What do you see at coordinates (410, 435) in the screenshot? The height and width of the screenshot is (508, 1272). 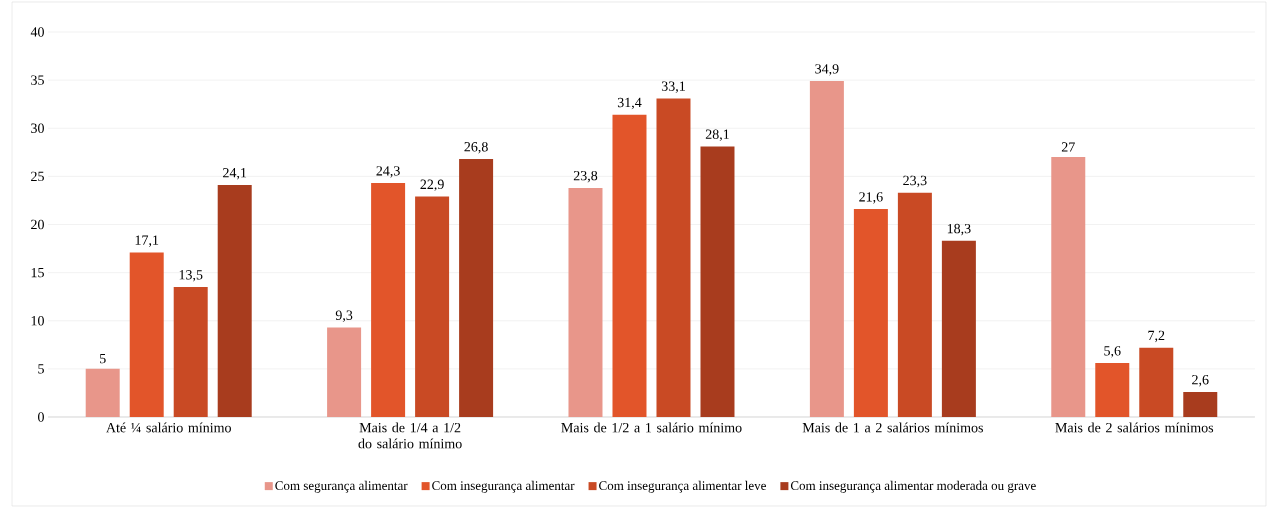 I see `x-tick-label: Mais de 1/4 a 1/2 do salário mínimo` at bounding box center [410, 435].